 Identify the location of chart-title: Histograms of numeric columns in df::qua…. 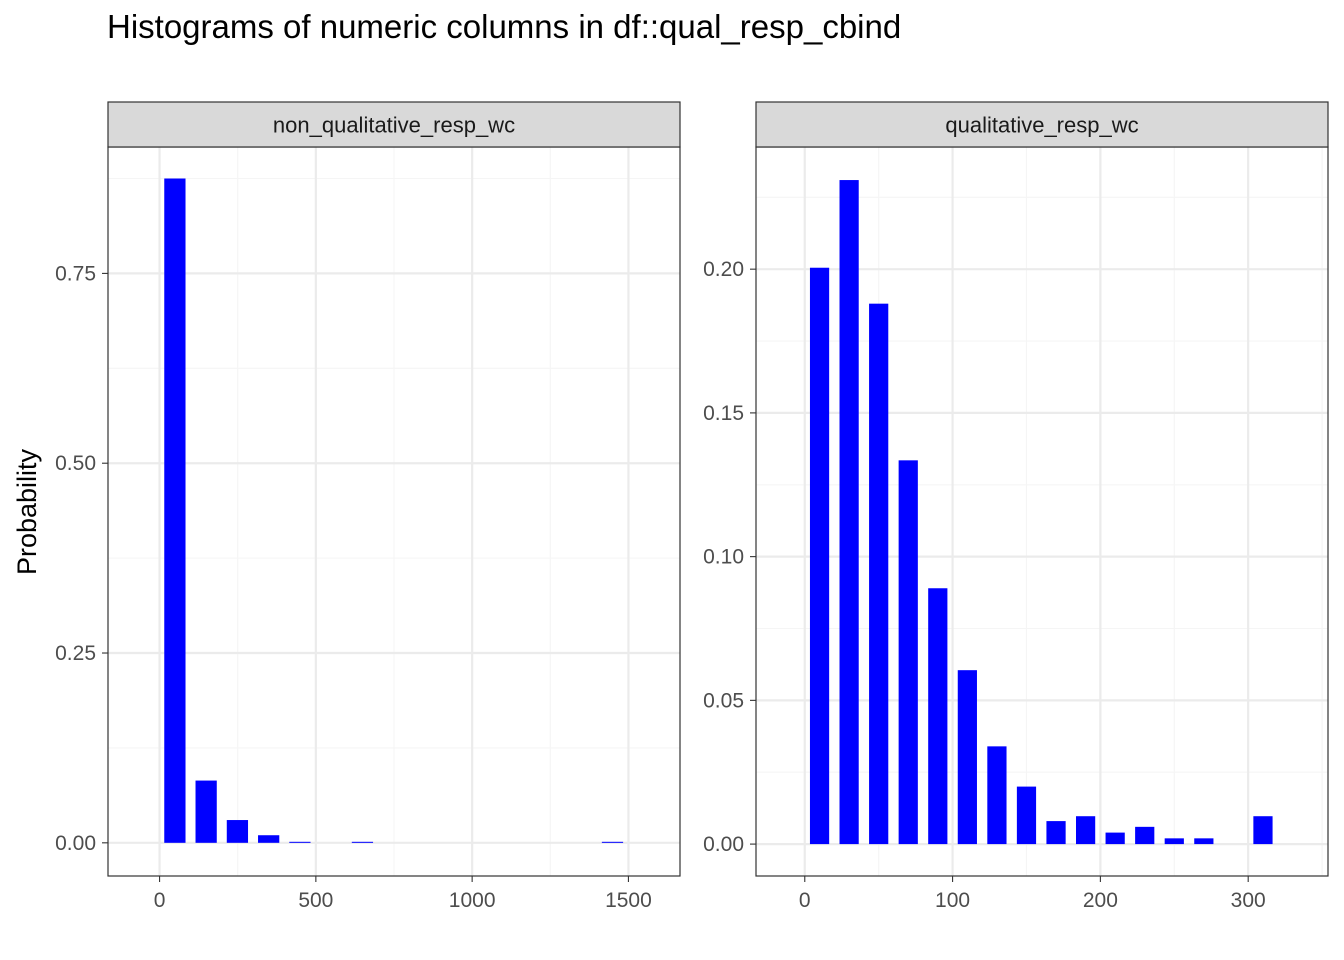
(504, 26).